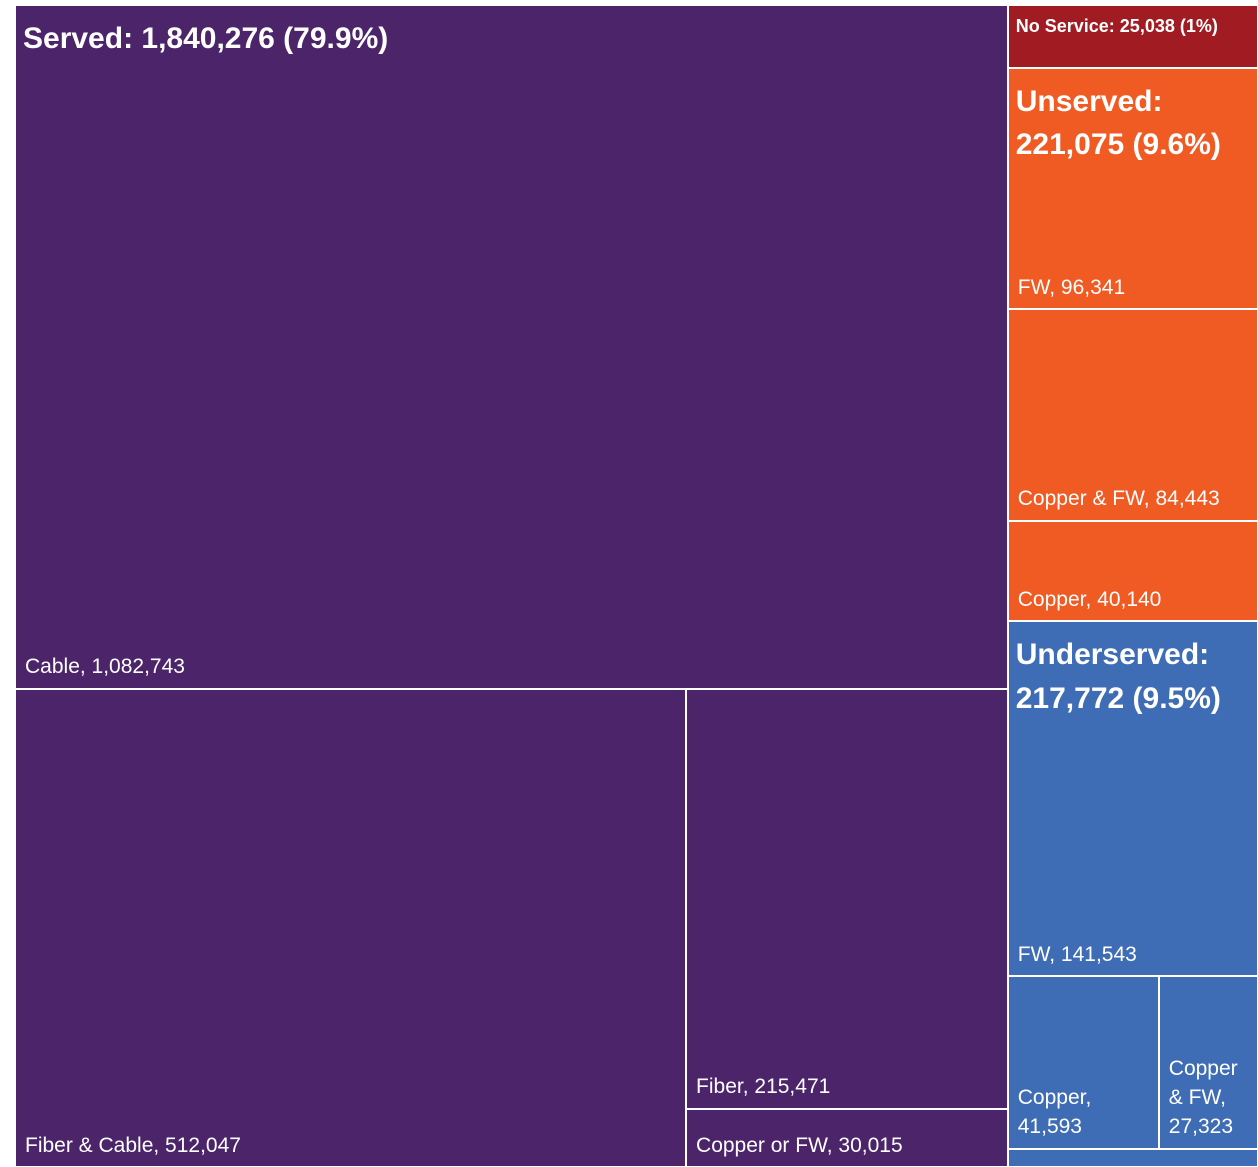  What do you see at coordinates (133, 1145) in the screenshot?
I see `leaf-label: Fiber & Cable, 512,047` at bounding box center [133, 1145].